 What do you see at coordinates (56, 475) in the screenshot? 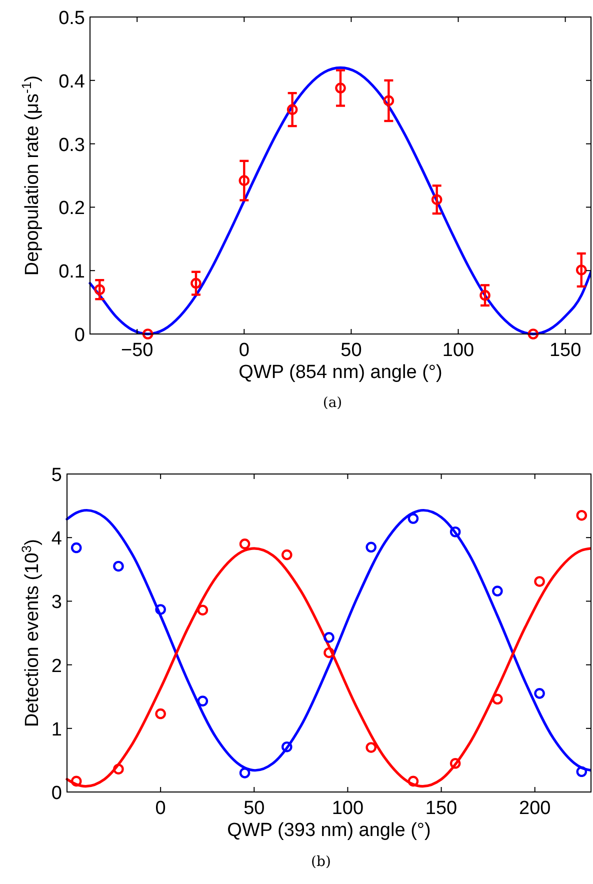
I see `y-tick-label: 5` at bounding box center [56, 475].